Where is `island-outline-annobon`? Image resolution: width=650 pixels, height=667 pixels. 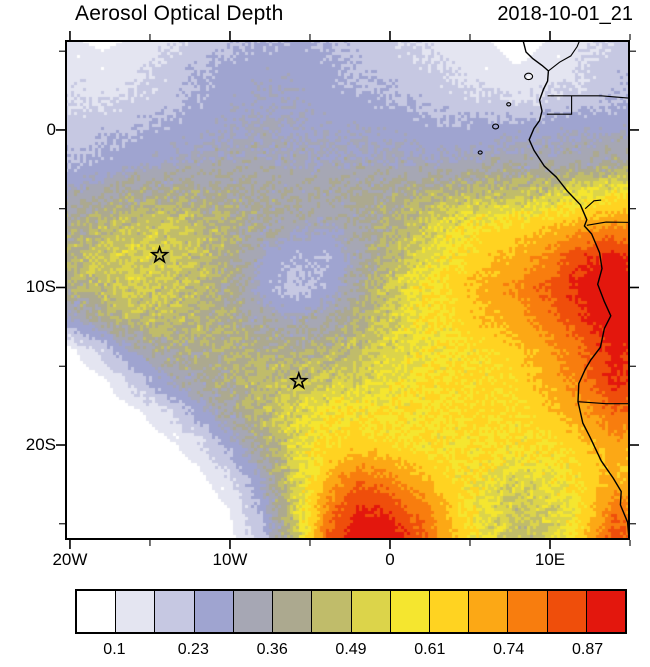 island-outline-annobon is located at coordinates (480, 152).